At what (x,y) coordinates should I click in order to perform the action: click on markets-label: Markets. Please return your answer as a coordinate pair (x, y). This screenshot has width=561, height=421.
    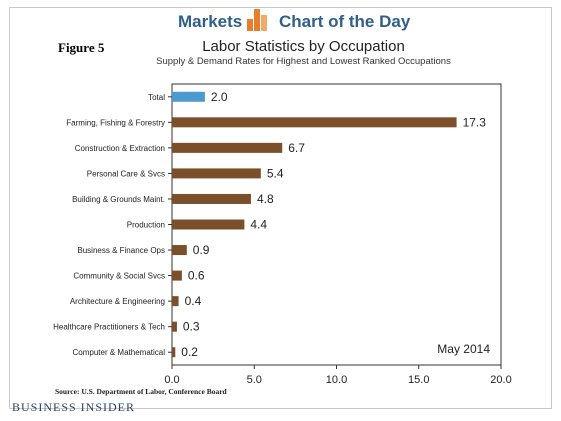
    Looking at the image, I should click on (210, 21).